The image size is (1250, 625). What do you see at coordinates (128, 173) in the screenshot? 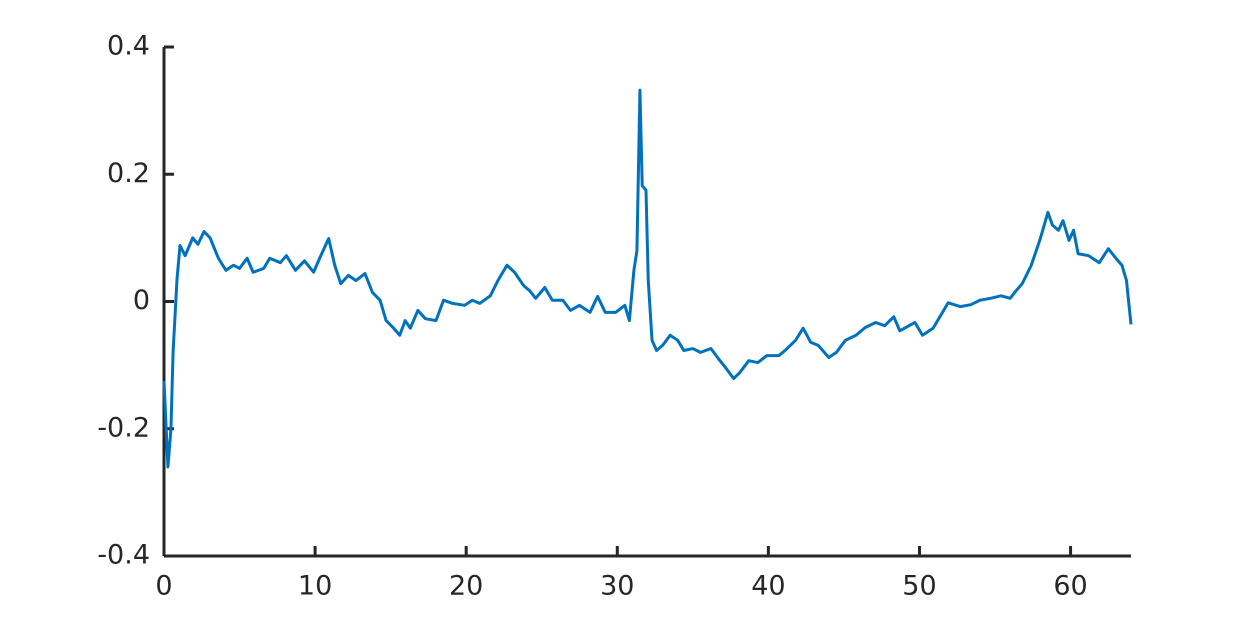
I see `y-tick-label: 0.2` at bounding box center [128, 173].